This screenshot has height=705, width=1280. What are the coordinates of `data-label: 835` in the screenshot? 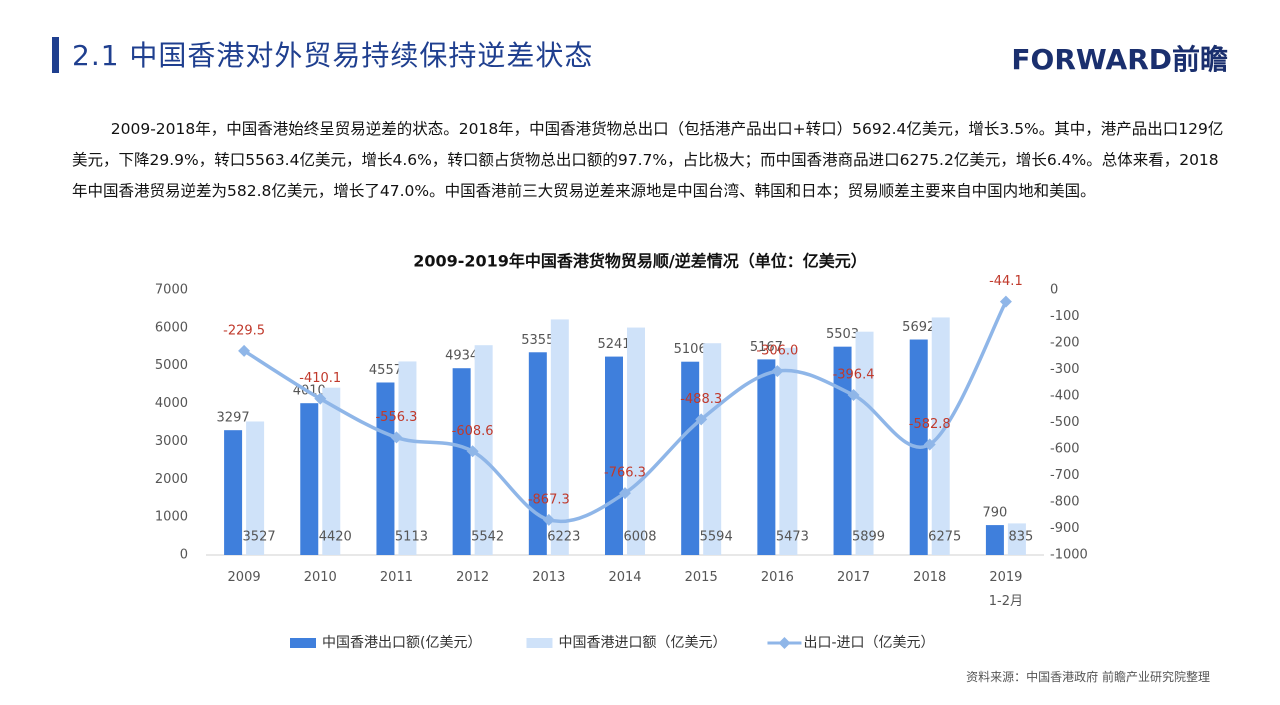 It's located at (1020, 537).